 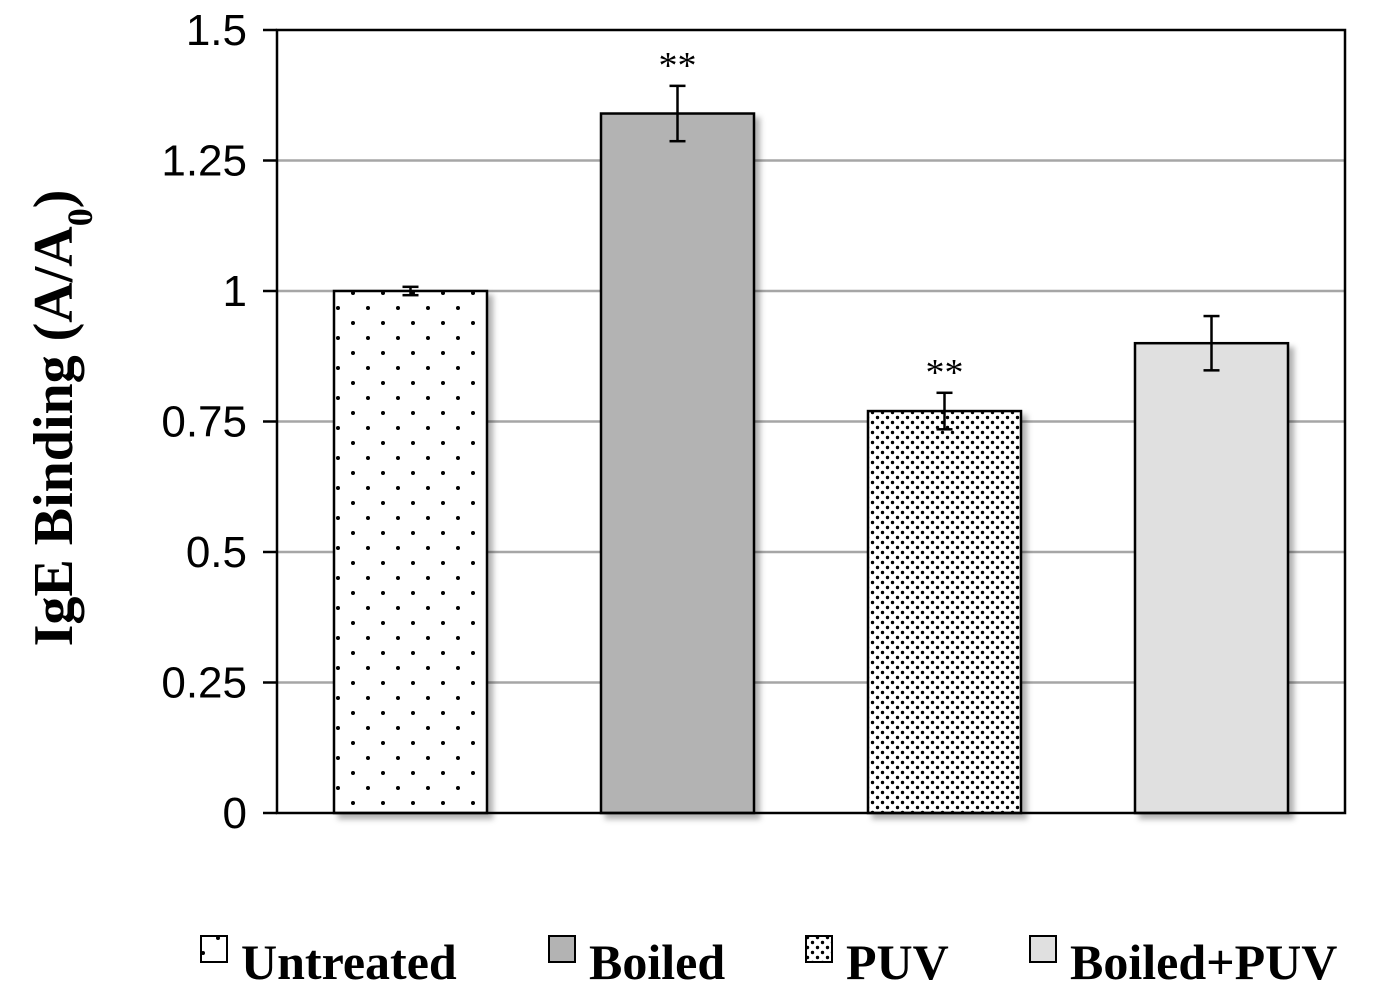 What do you see at coordinates (897, 962) in the screenshot?
I see `legend-label: PUV` at bounding box center [897, 962].